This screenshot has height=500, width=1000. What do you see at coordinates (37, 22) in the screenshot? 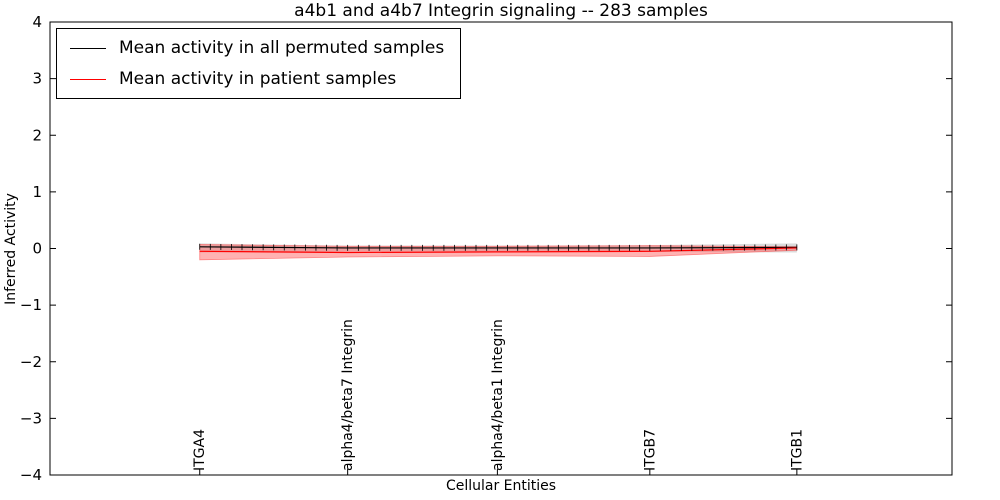
I see `y-tick-label: 4` at bounding box center [37, 22].